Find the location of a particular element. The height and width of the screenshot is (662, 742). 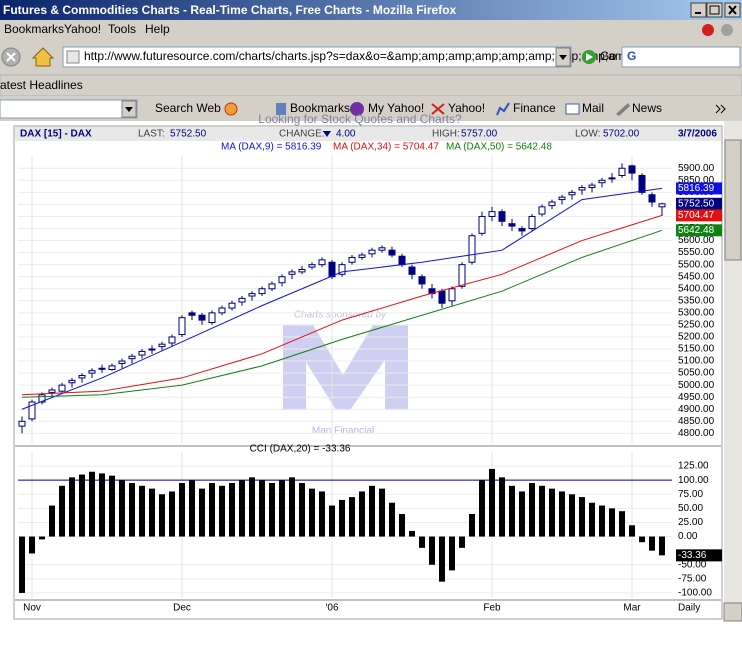

cci-value-label: -33.36 is located at coordinates (692, 555).